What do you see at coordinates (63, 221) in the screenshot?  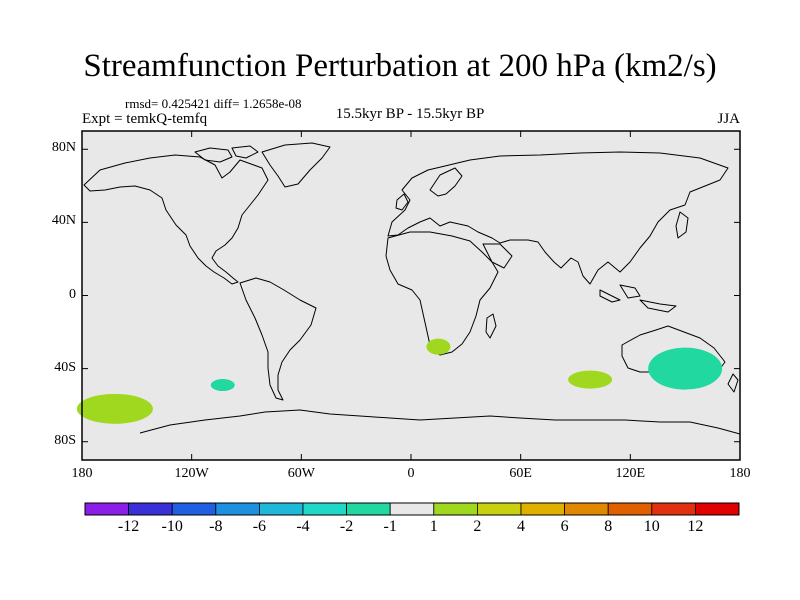 I see `lat-tick-label: 40N` at bounding box center [63, 221].